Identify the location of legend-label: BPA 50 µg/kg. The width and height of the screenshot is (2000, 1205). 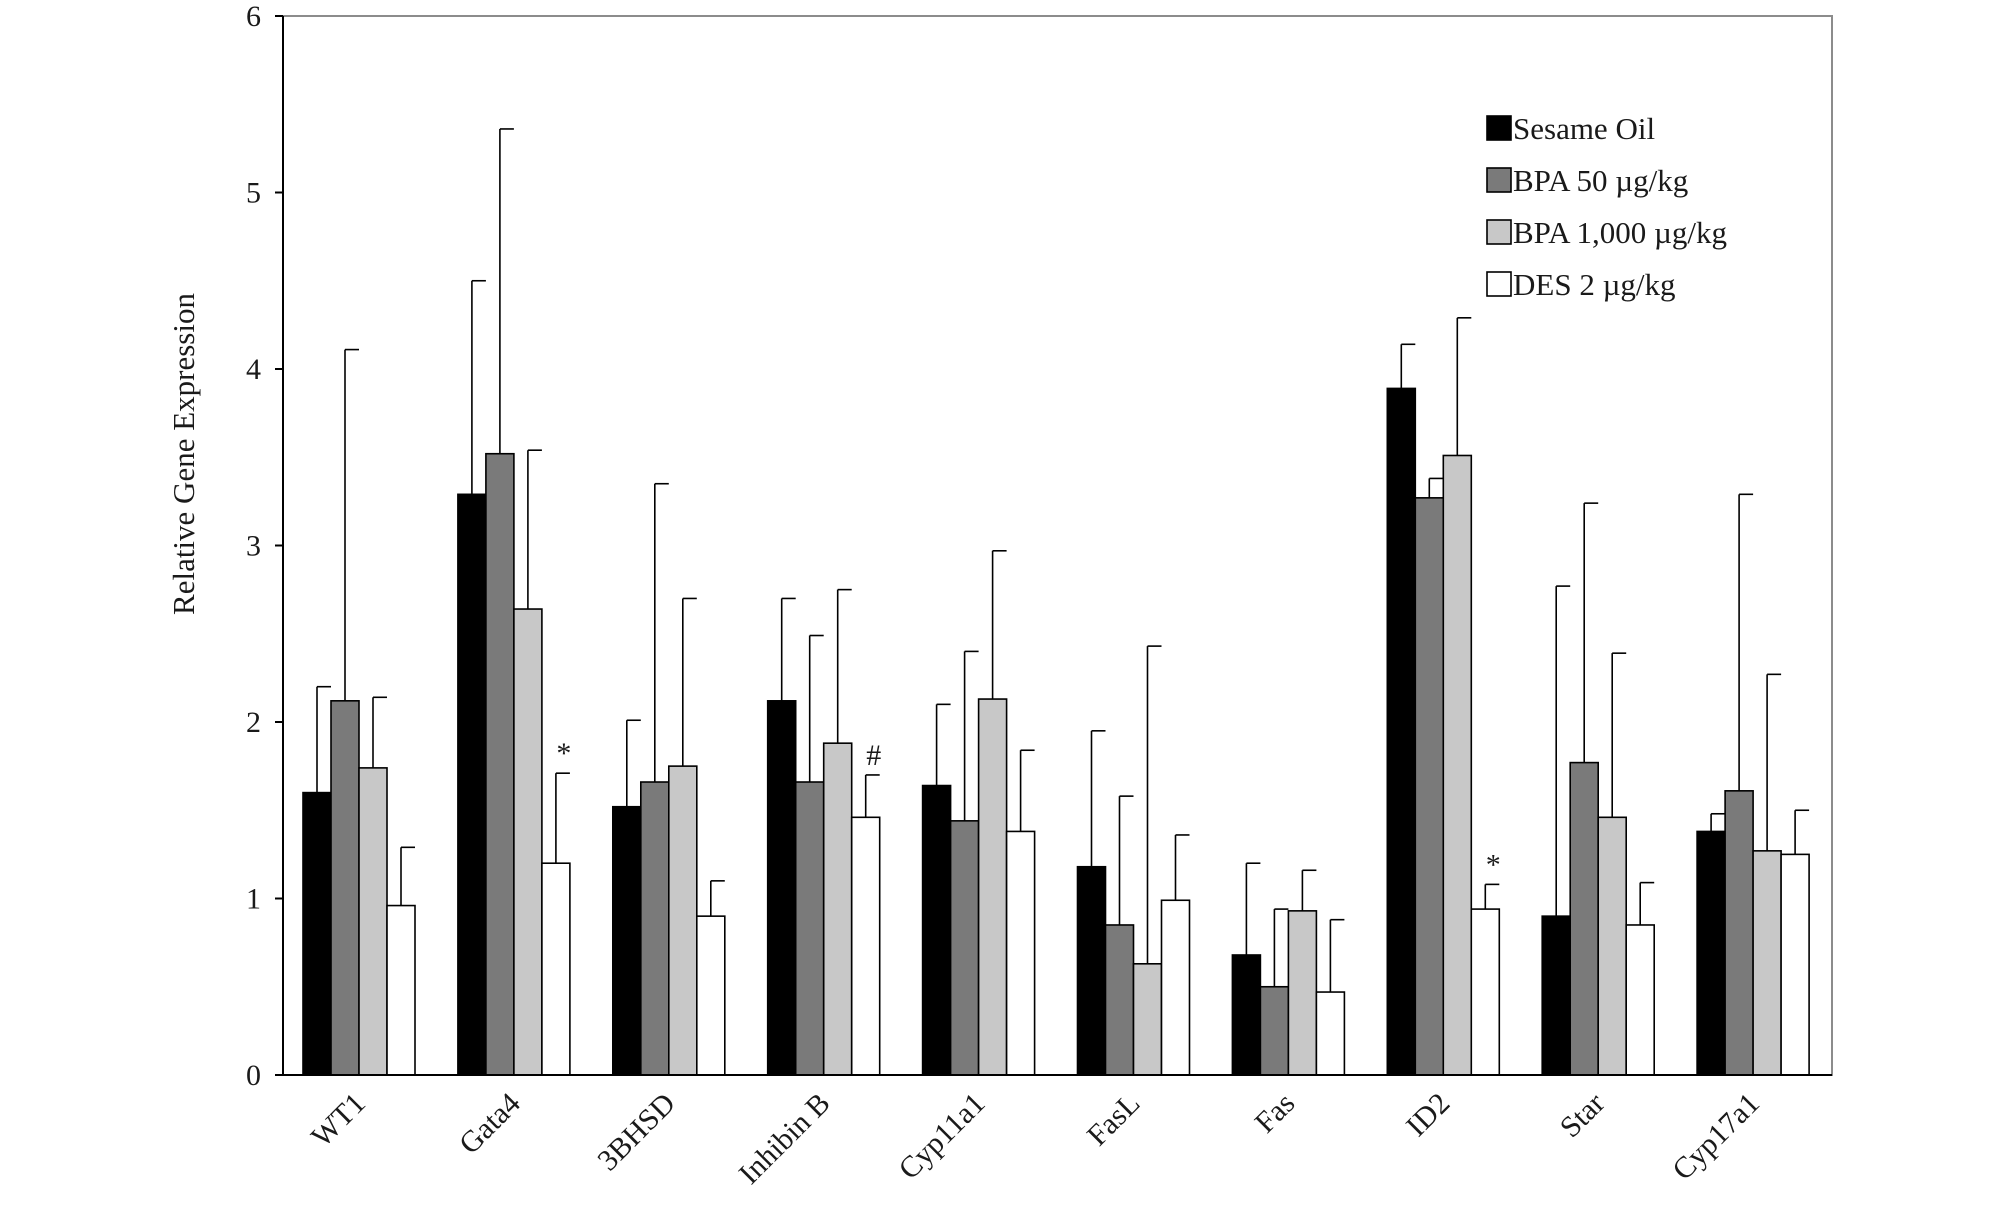
(1600, 180).